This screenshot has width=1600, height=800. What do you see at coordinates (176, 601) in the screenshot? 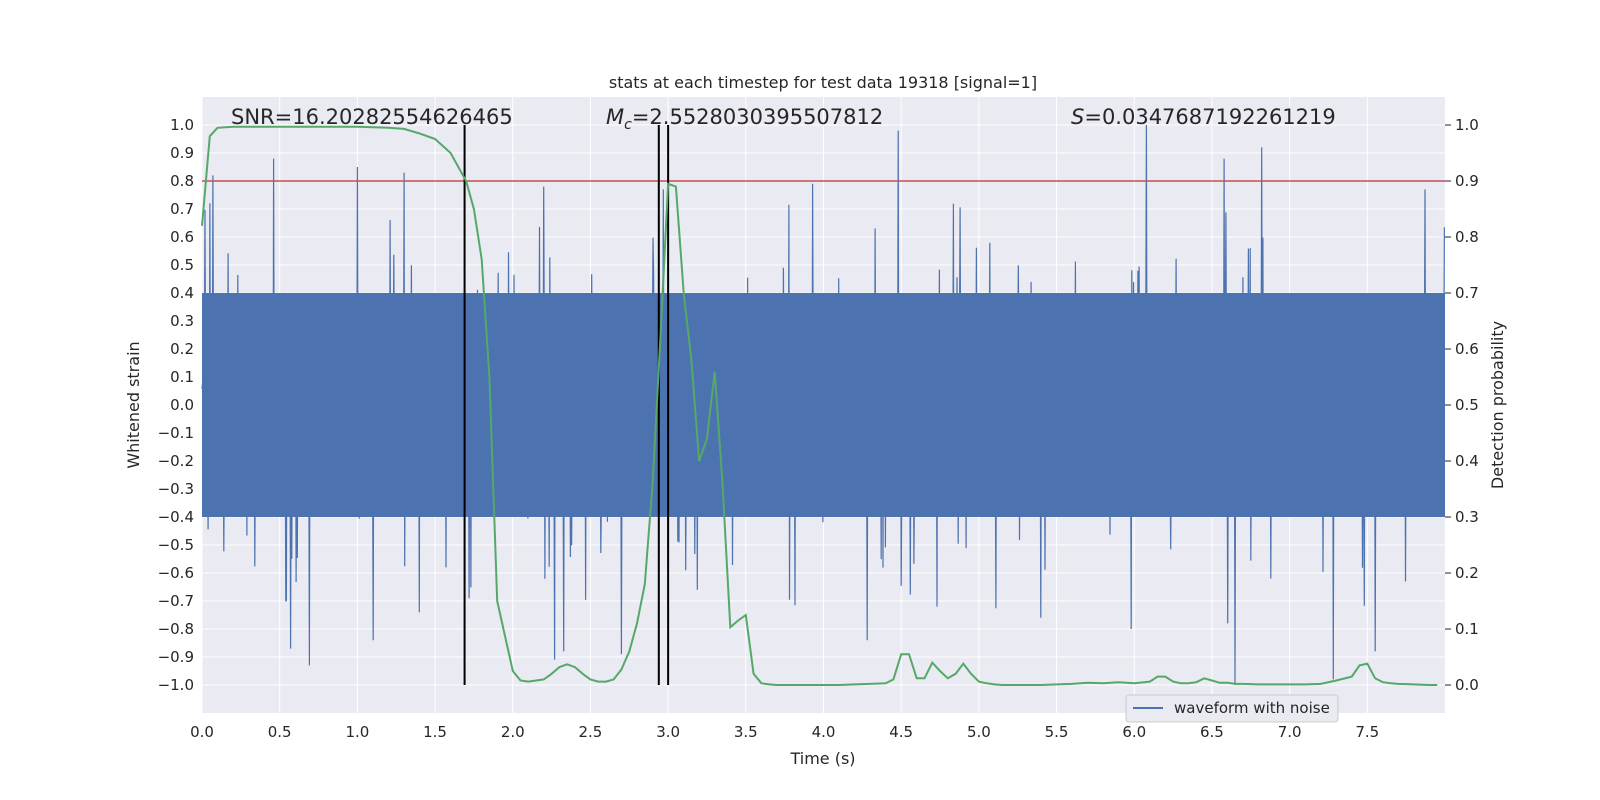
I see `y-tick-label: −0.7` at bounding box center [176, 601].